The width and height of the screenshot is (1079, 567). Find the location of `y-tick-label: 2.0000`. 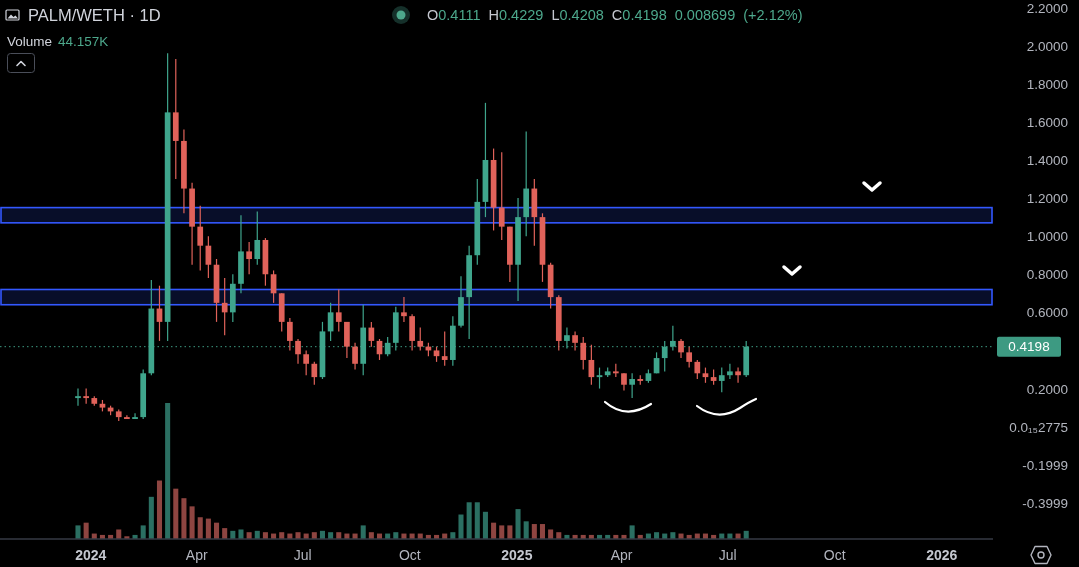

y-tick-label: 2.0000 is located at coordinates (1047, 46).